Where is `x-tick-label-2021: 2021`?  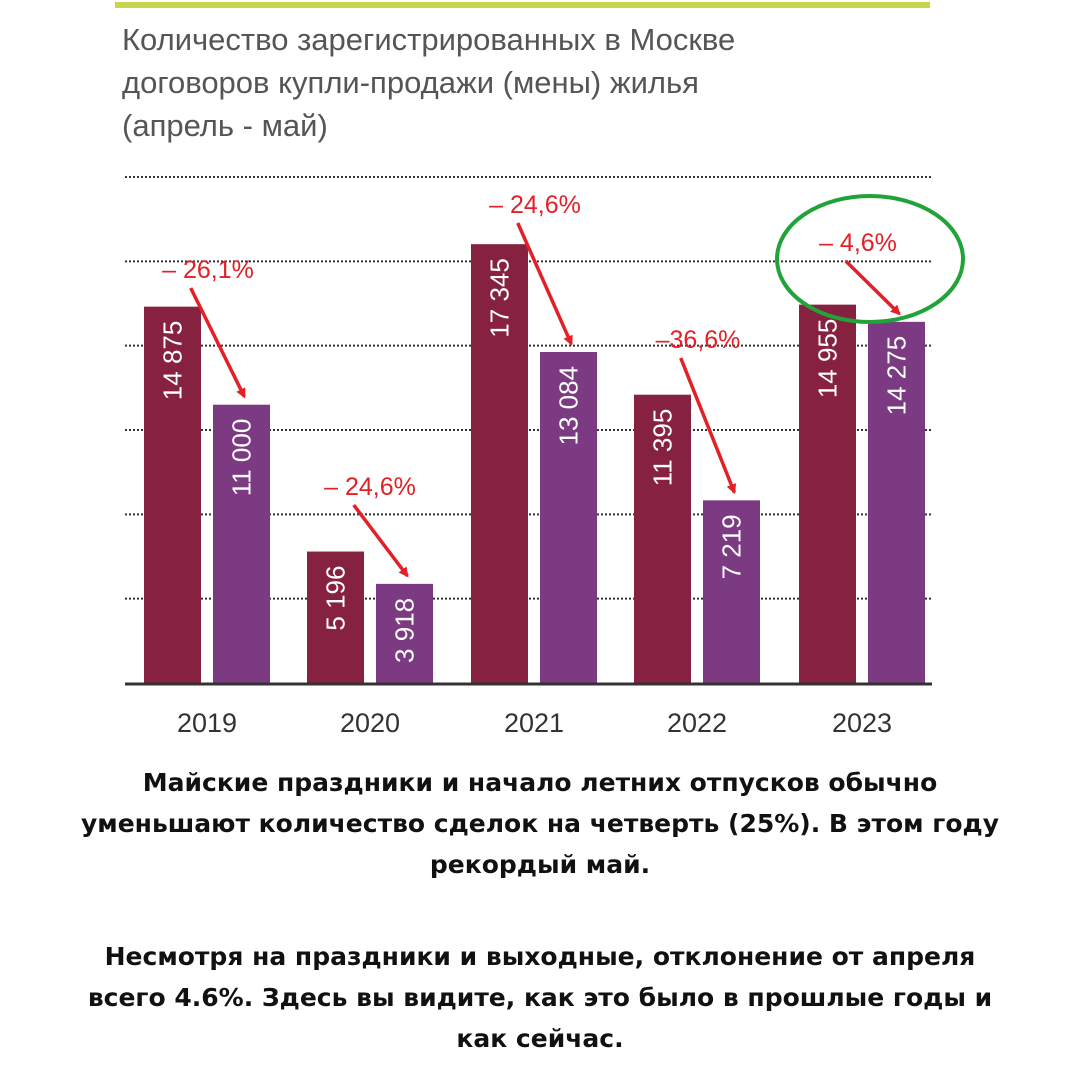 x-tick-label-2021: 2021 is located at coordinates (534, 723).